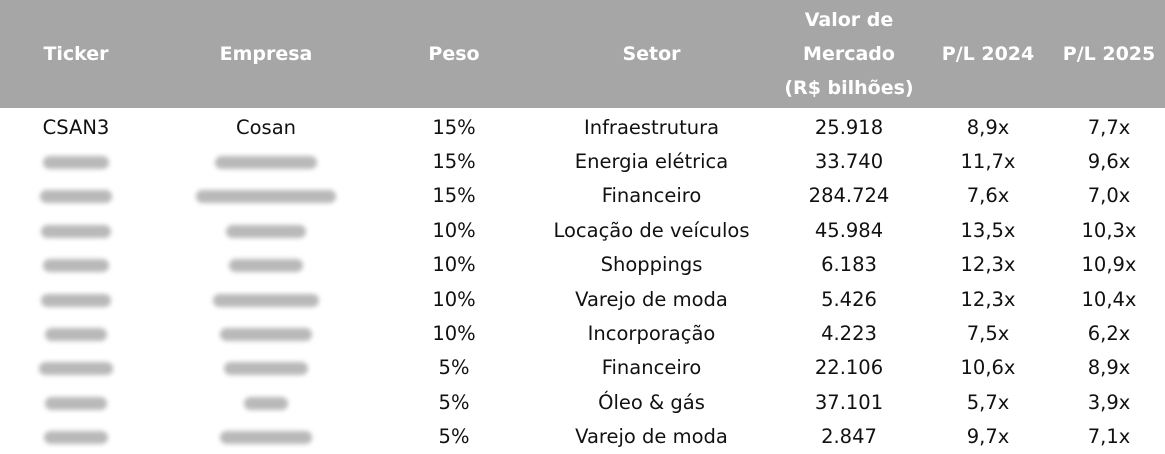  Describe the element at coordinates (988, 368) in the screenshot. I see `cell-pl2024: 10,6x` at that location.